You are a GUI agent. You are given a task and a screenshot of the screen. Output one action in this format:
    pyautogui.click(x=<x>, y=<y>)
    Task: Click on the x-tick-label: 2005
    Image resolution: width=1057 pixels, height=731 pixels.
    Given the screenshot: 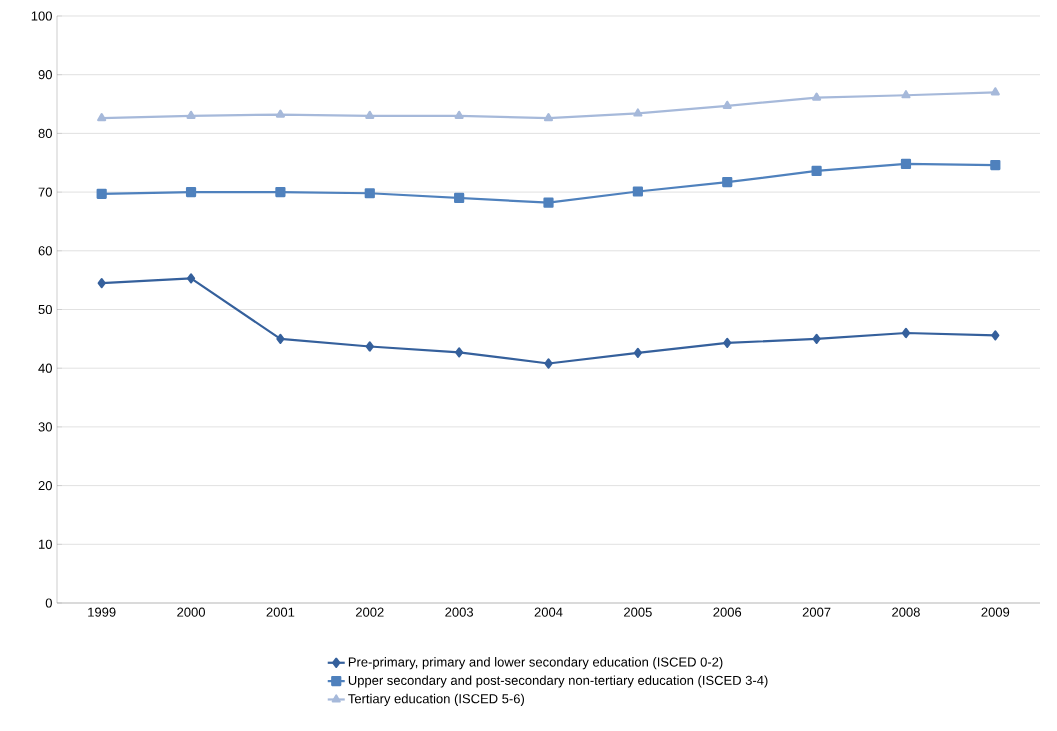 What is the action you would take?
    pyautogui.click(x=638, y=612)
    